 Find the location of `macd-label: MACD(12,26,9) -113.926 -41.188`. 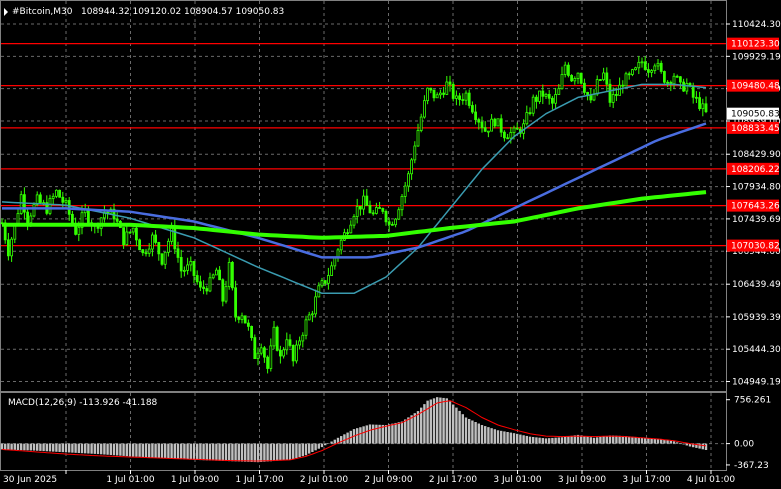

macd-label: MACD(12,26,9) -113.926 -41.188 is located at coordinates (83, 403).